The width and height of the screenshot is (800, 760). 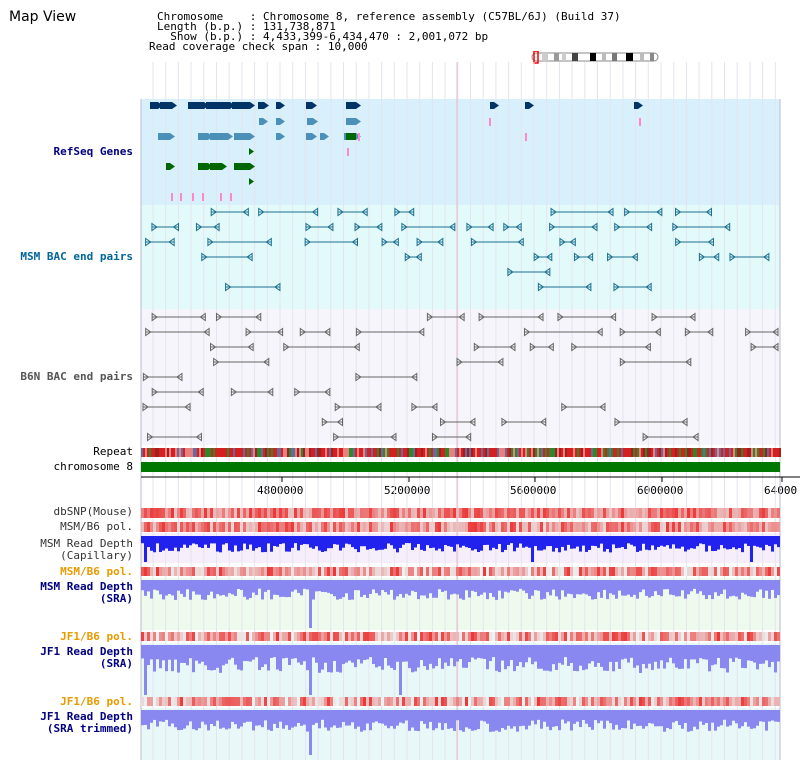 What do you see at coordinates (86, 593) in the screenshot?
I see `track-label-msm-depth-sra: MSM Read Depth (SRA)` at bounding box center [86, 593].